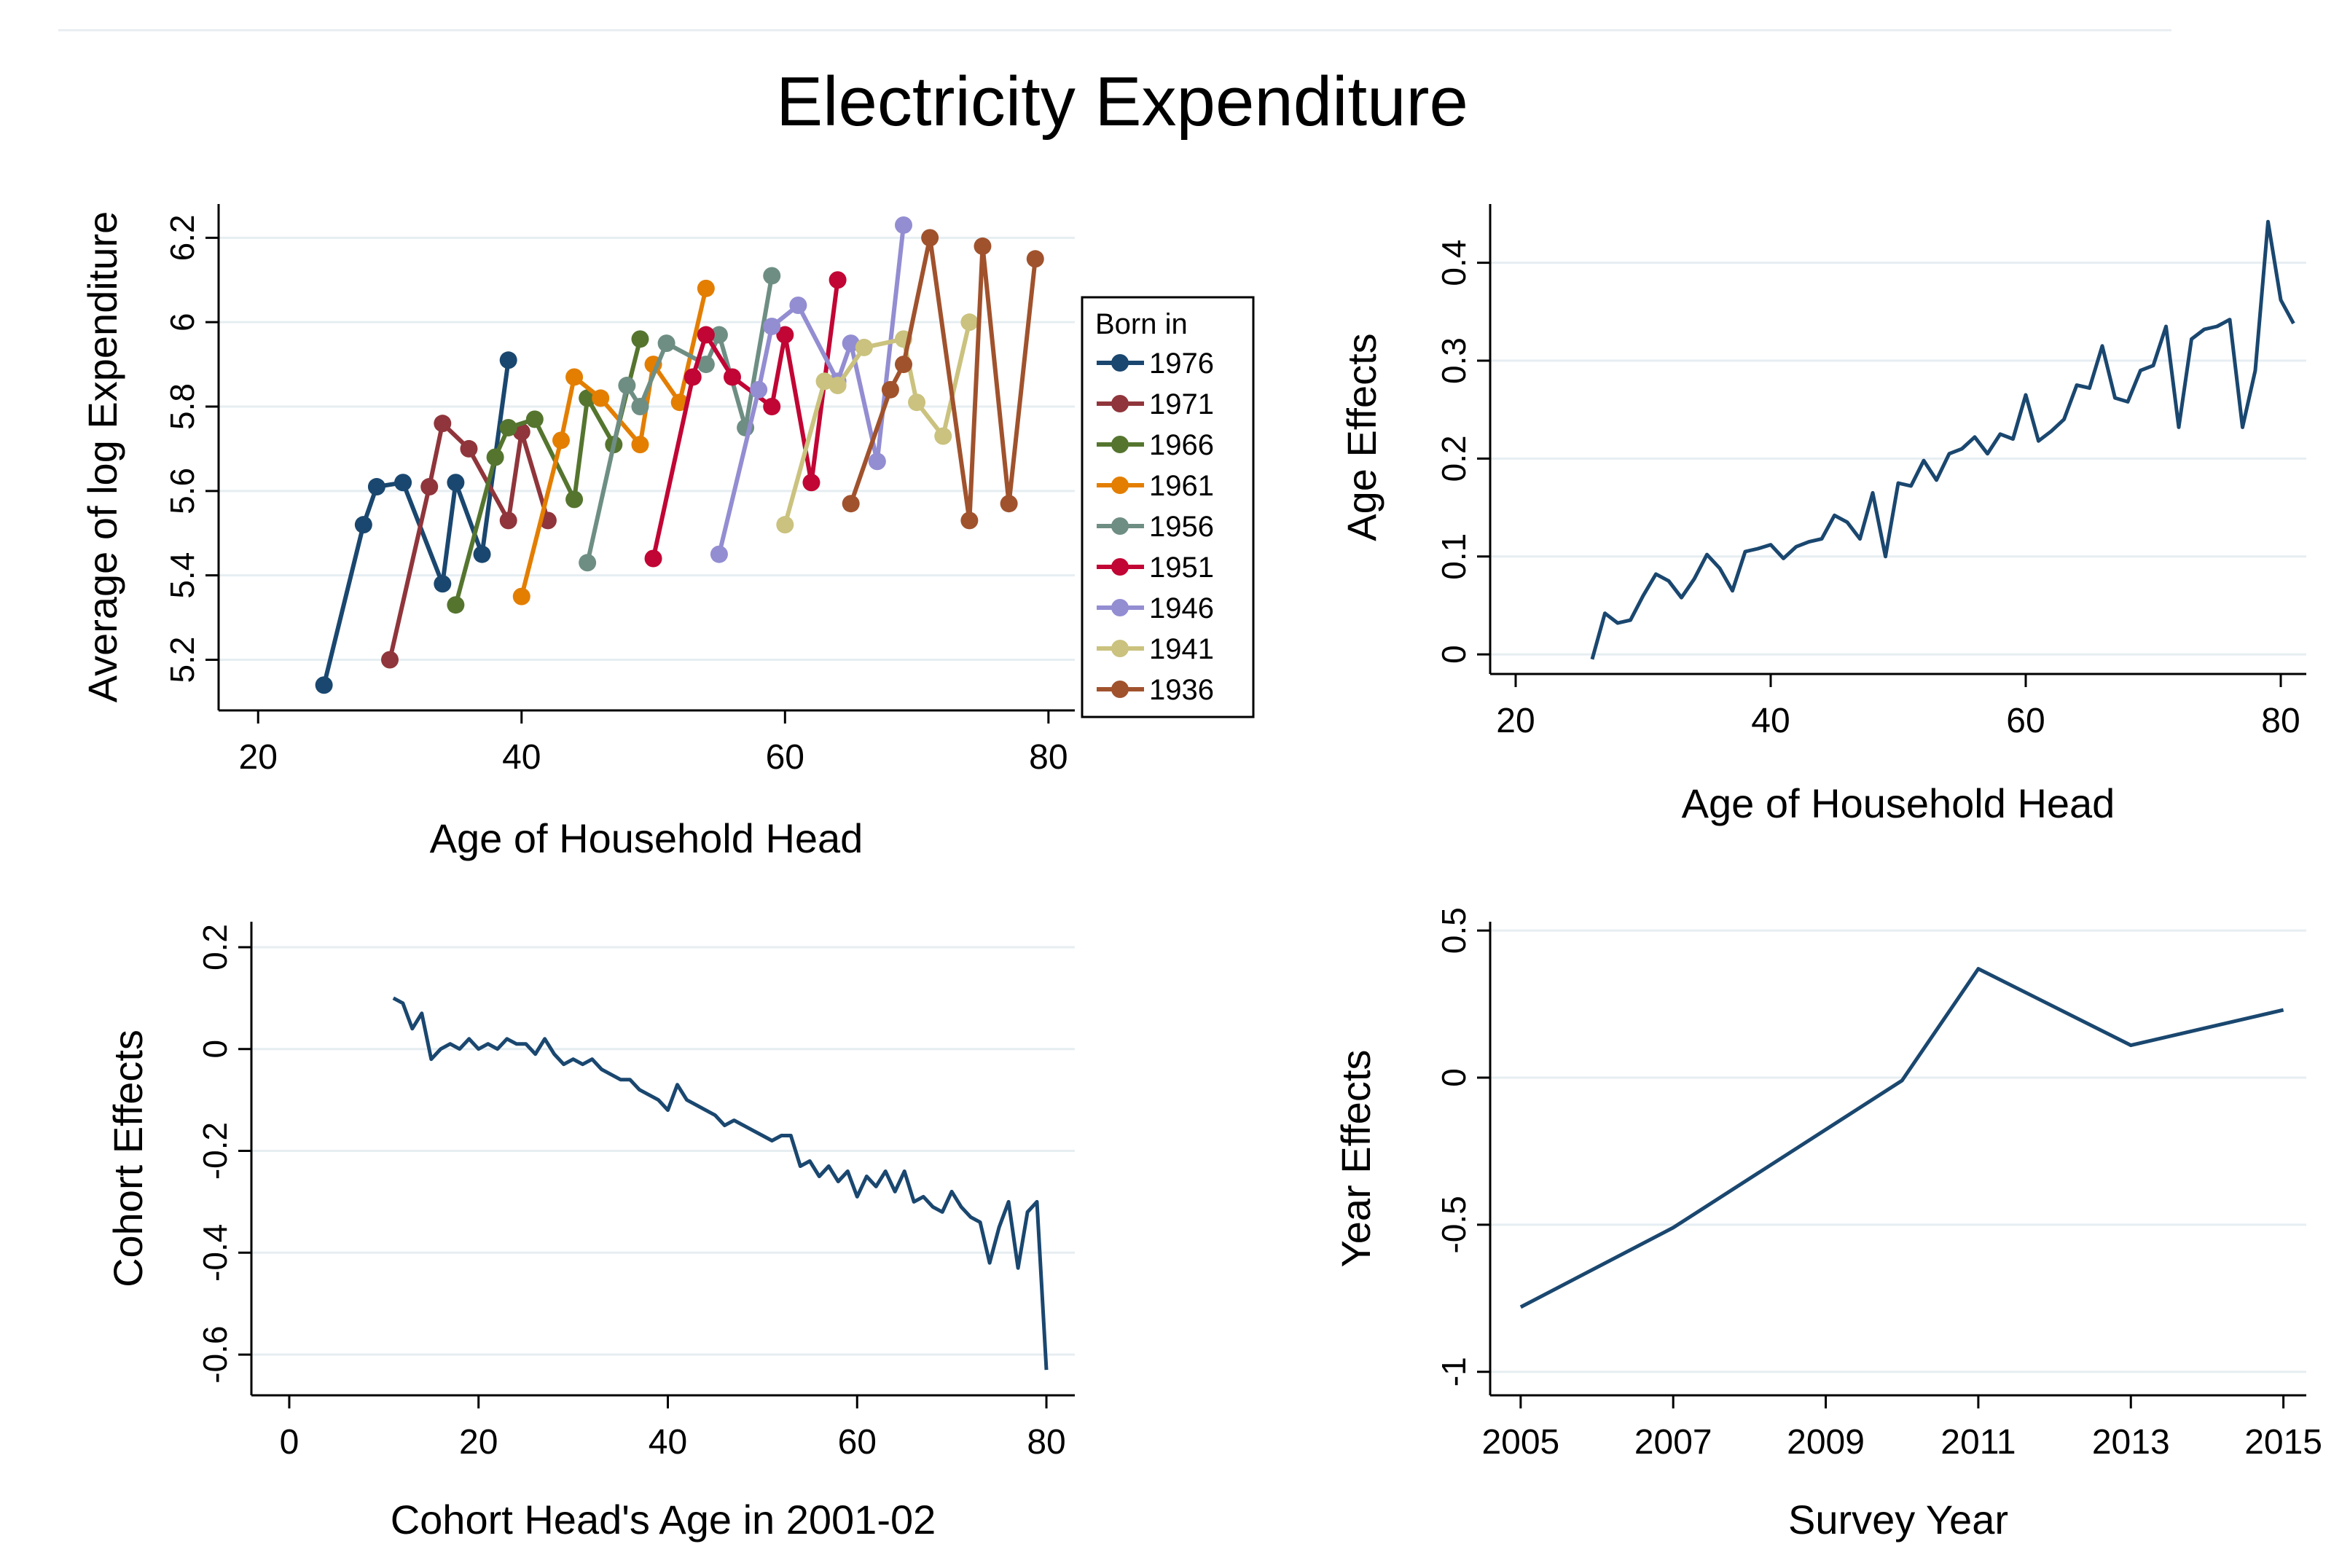 The height and width of the screenshot is (1568, 2350). Describe the element at coordinates (646, 838) in the screenshot. I see `x-axis-title: Age of Household Head` at that location.